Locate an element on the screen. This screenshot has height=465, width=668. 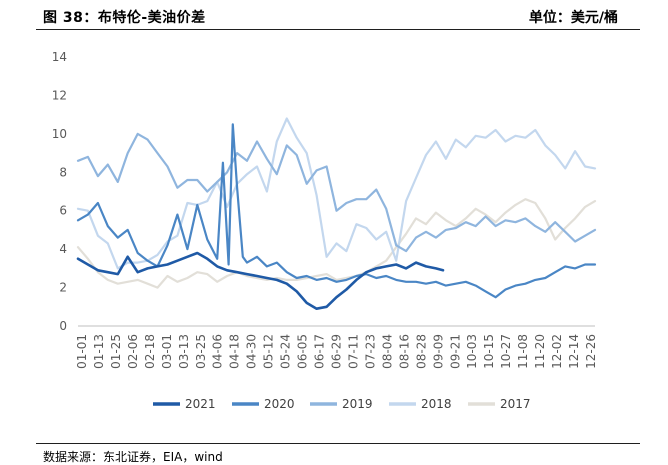
x-tick-label: 11-08 is located at coordinates (523, 351).